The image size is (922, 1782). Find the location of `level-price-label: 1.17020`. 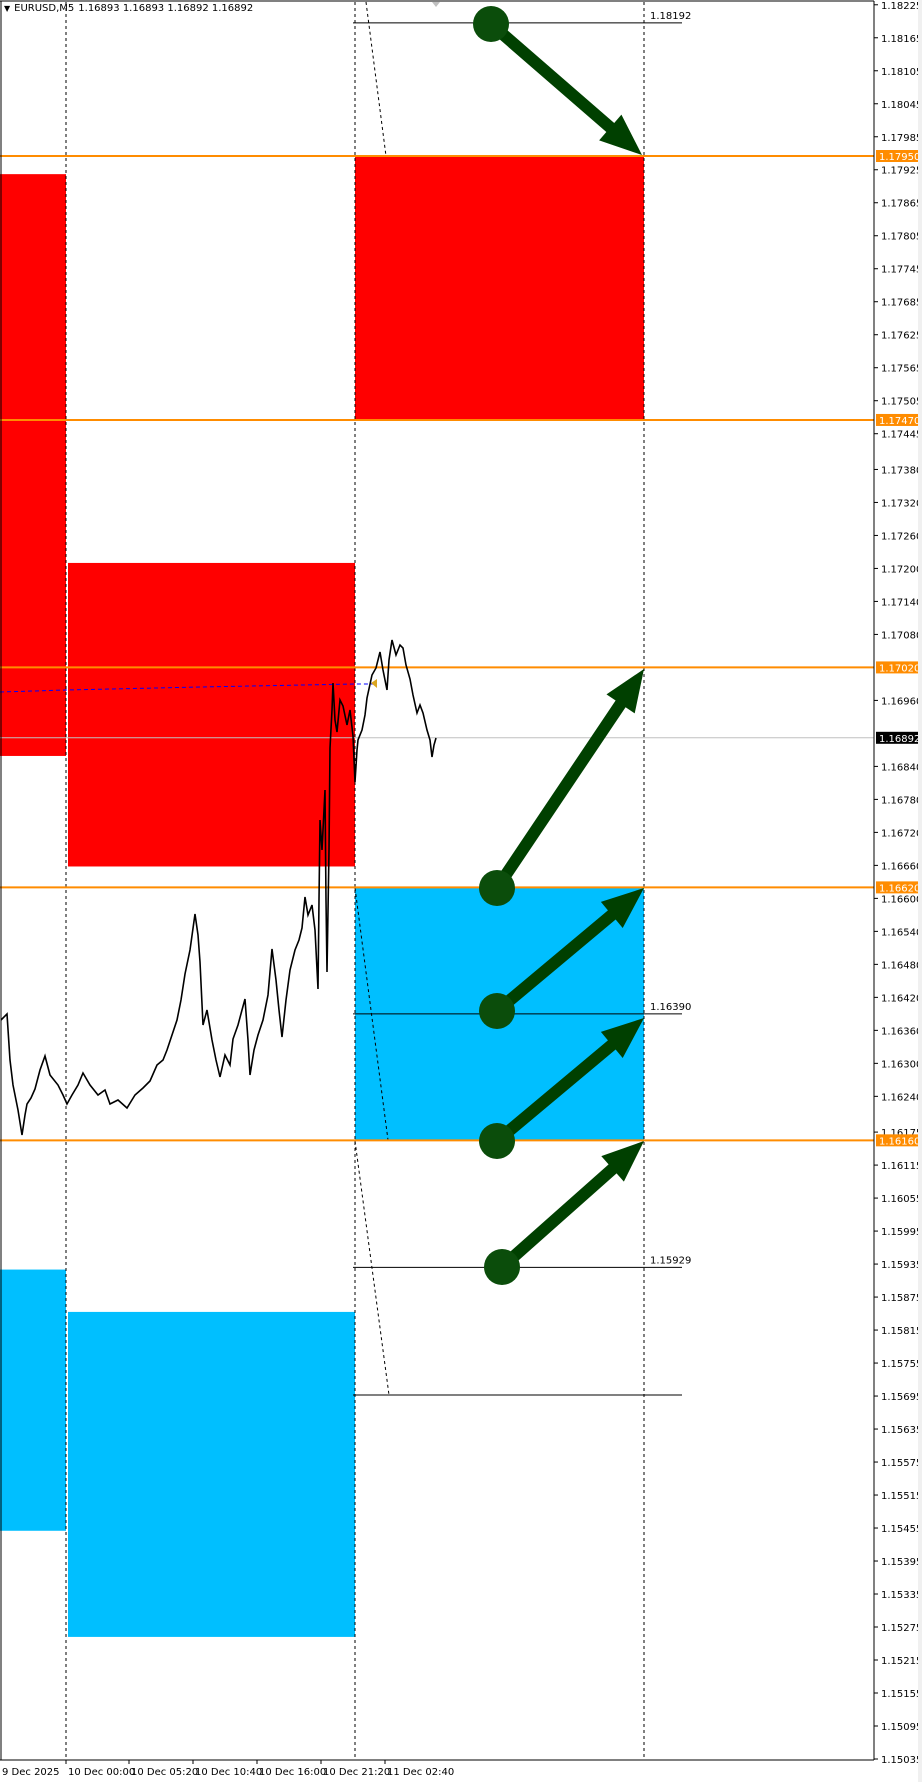

level-price-label: 1.17020 is located at coordinates (899, 668).